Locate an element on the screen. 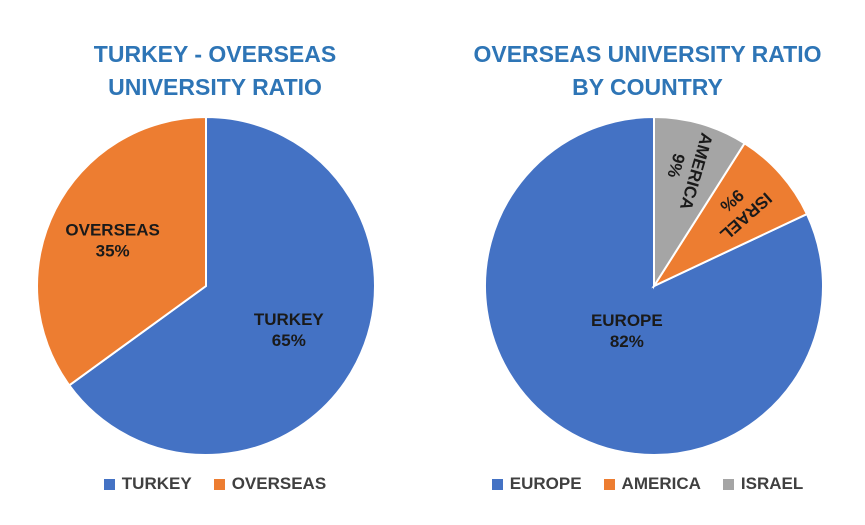 The image size is (865, 525). legend-label: OVERSEAS is located at coordinates (279, 483).